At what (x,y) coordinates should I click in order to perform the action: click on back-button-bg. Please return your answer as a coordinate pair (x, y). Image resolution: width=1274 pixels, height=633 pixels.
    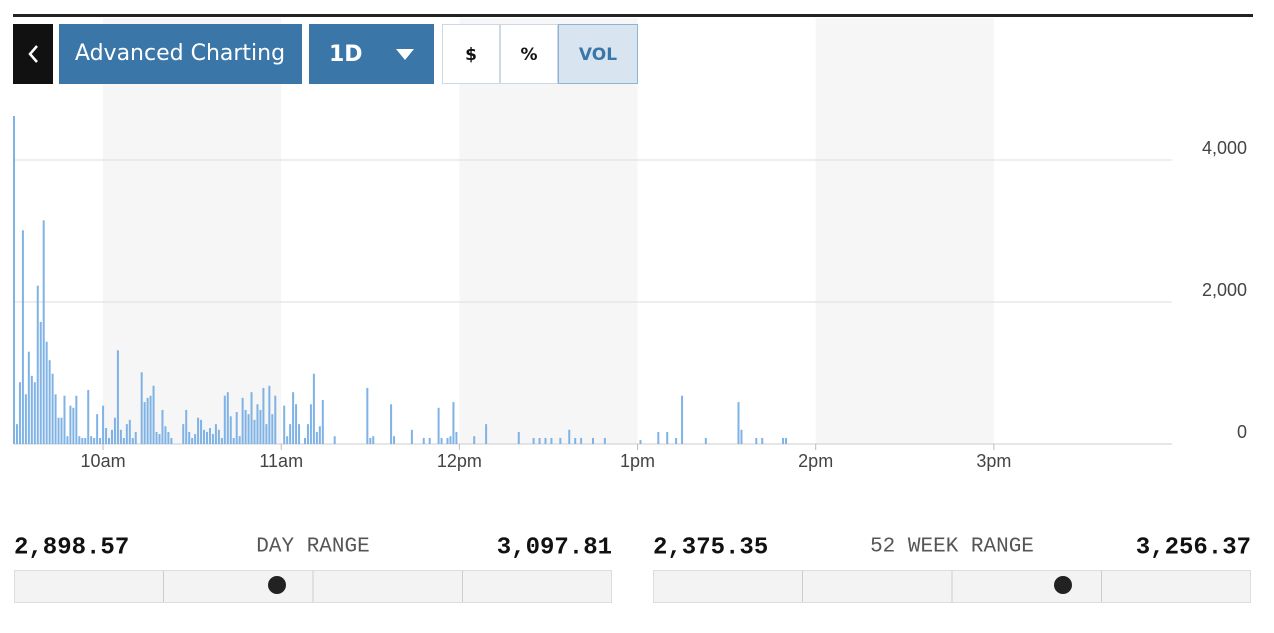
    Looking at the image, I should click on (33, 54).